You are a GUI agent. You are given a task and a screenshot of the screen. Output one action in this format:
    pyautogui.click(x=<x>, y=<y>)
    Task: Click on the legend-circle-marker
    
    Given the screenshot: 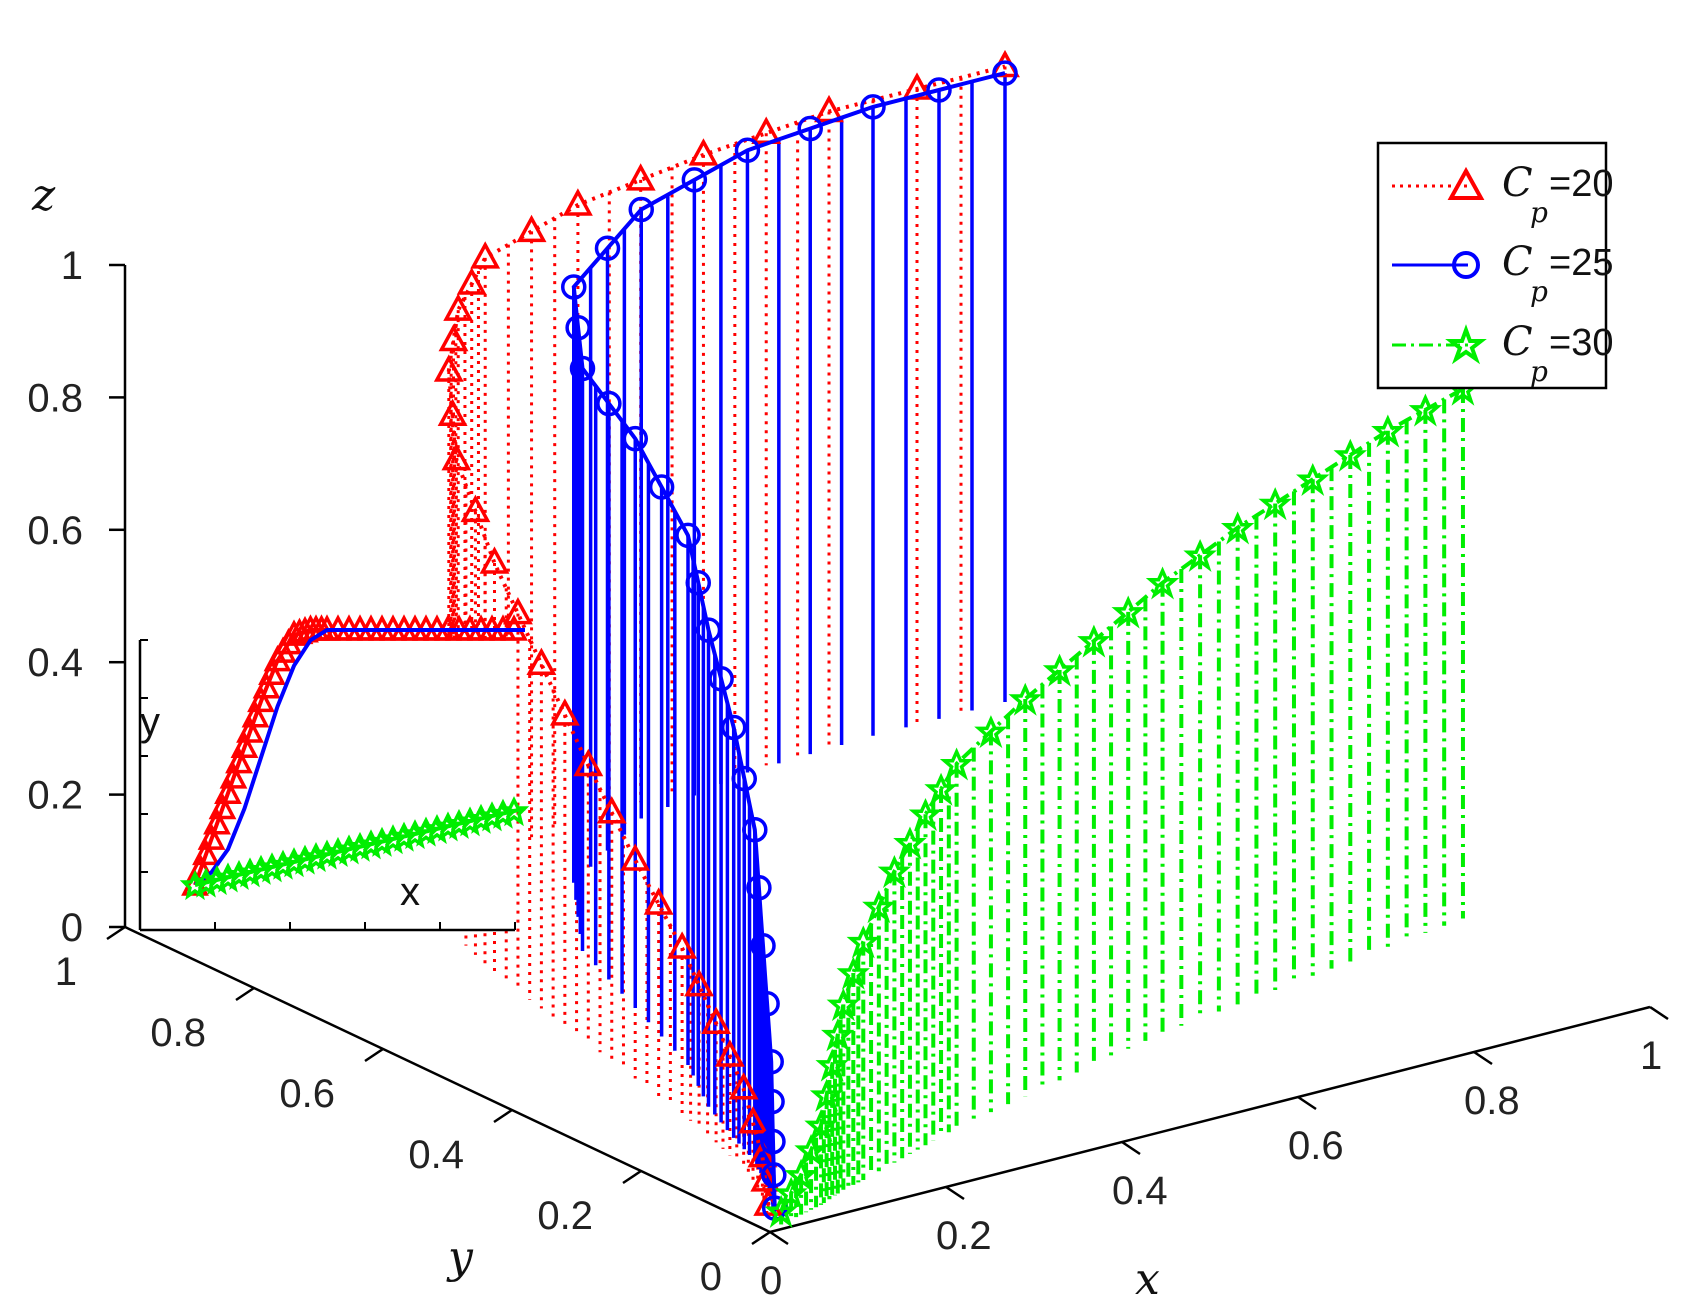 What is the action you would take?
    pyautogui.click(x=1466, y=265)
    